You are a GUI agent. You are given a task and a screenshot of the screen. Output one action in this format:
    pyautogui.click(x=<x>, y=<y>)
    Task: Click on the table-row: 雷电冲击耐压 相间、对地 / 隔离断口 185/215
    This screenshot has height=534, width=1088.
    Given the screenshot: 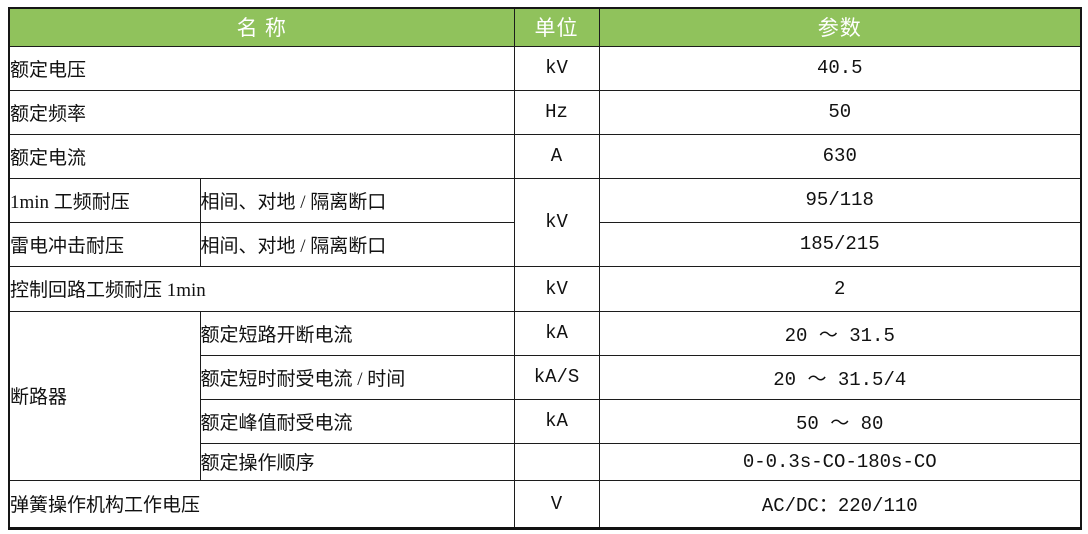 What is the action you would take?
    pyautogui.click(x=545, y=244)
    